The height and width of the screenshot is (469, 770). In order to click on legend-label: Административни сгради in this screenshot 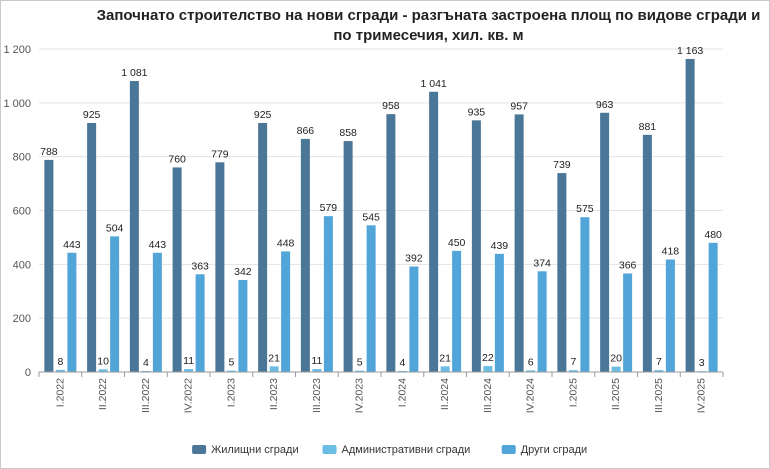, I will do `click(406, 450)`.